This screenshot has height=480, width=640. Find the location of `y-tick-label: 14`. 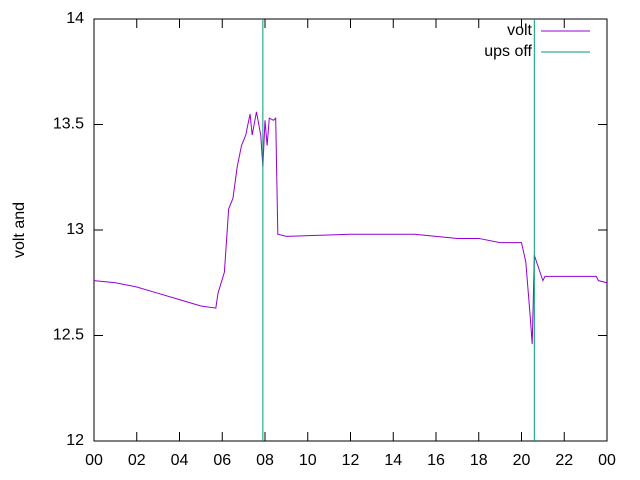

y-tick-label: 14 is located at coordinates (75, 18).